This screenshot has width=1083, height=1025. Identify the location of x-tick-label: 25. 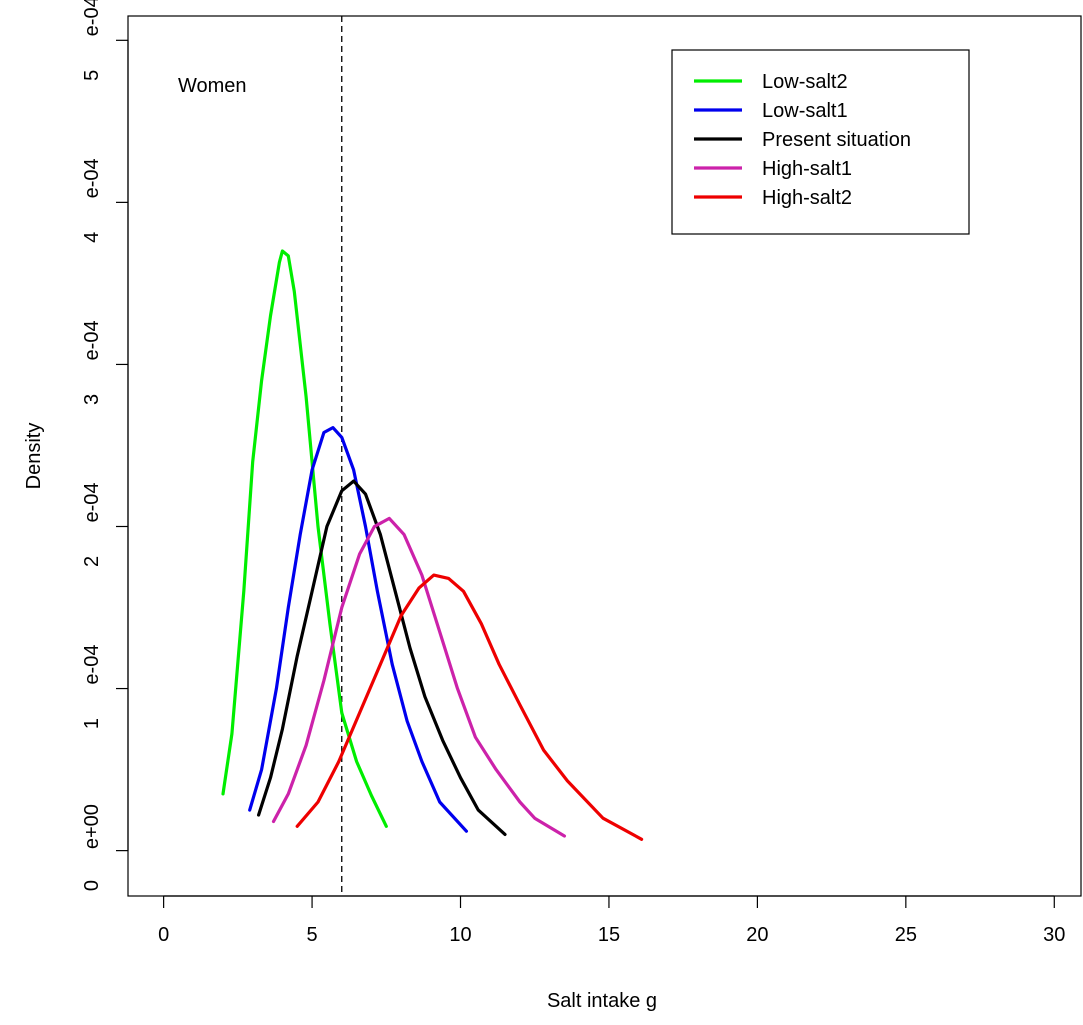
(906, 935).